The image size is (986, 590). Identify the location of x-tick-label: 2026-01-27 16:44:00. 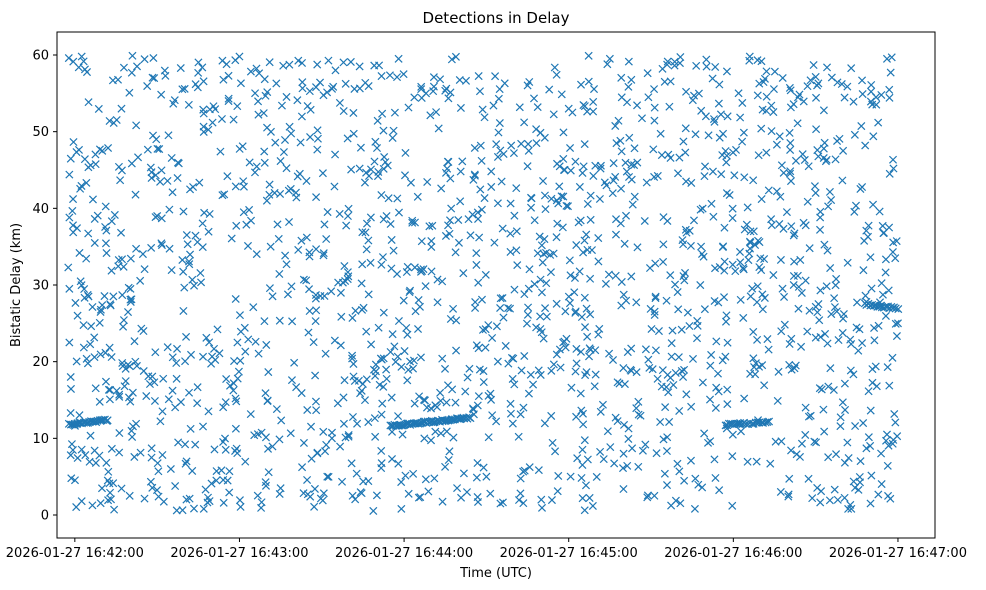
(404, 553).